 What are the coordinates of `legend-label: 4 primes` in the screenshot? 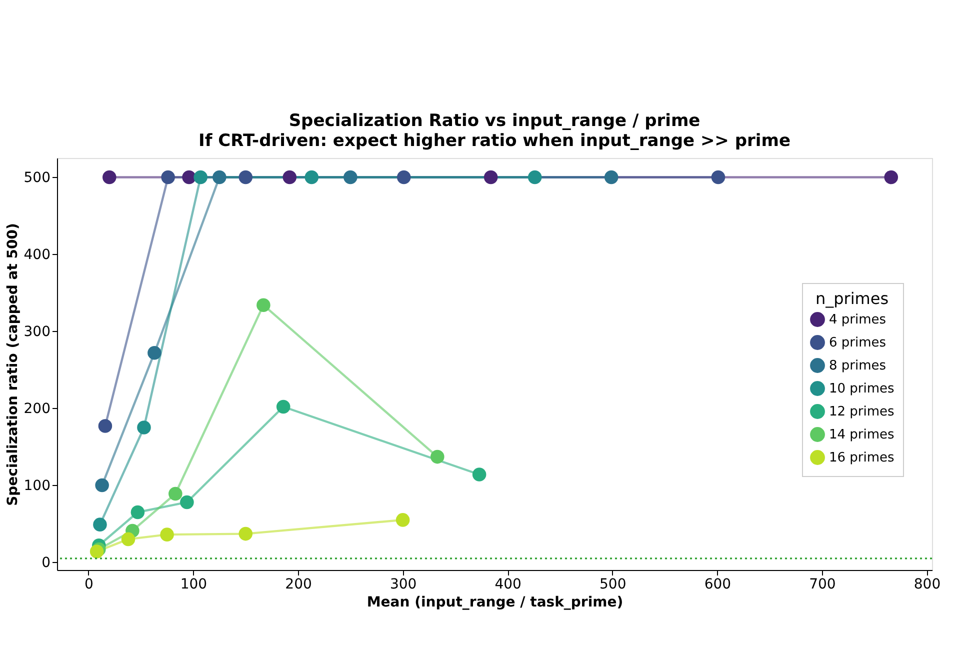 It's located at (857, 320).